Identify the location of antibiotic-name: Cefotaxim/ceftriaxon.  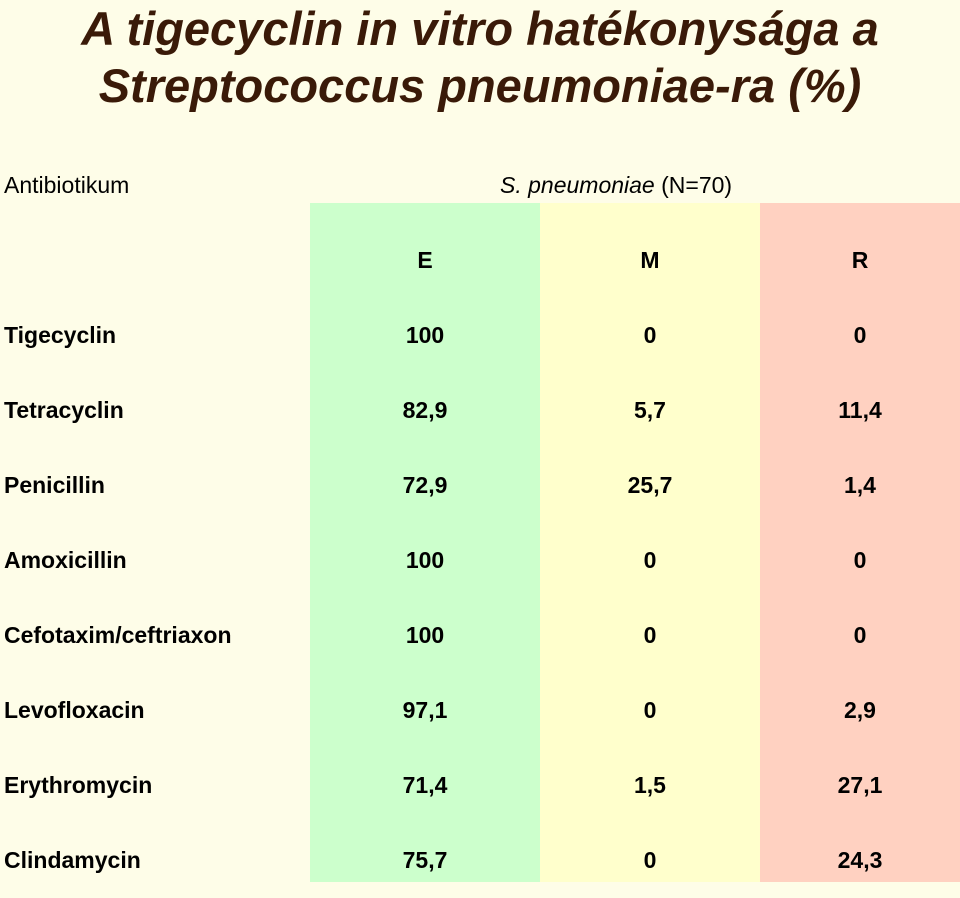
(118, 635).